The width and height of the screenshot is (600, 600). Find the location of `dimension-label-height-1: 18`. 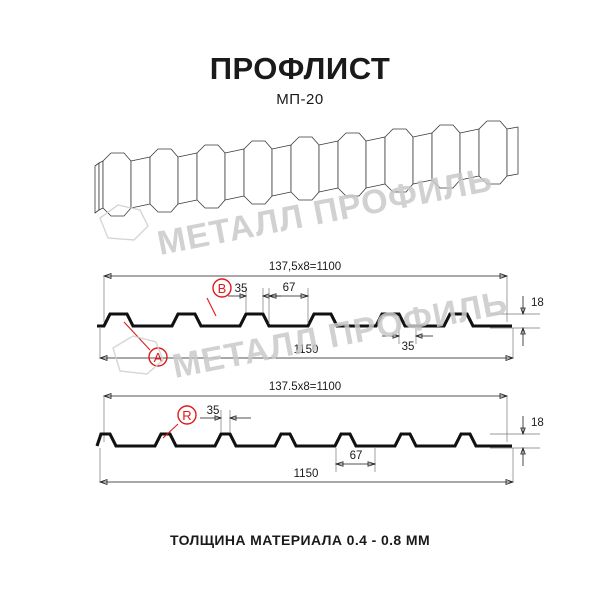

dimension-label-height-1: 18 is located at coordinates (537, 303).